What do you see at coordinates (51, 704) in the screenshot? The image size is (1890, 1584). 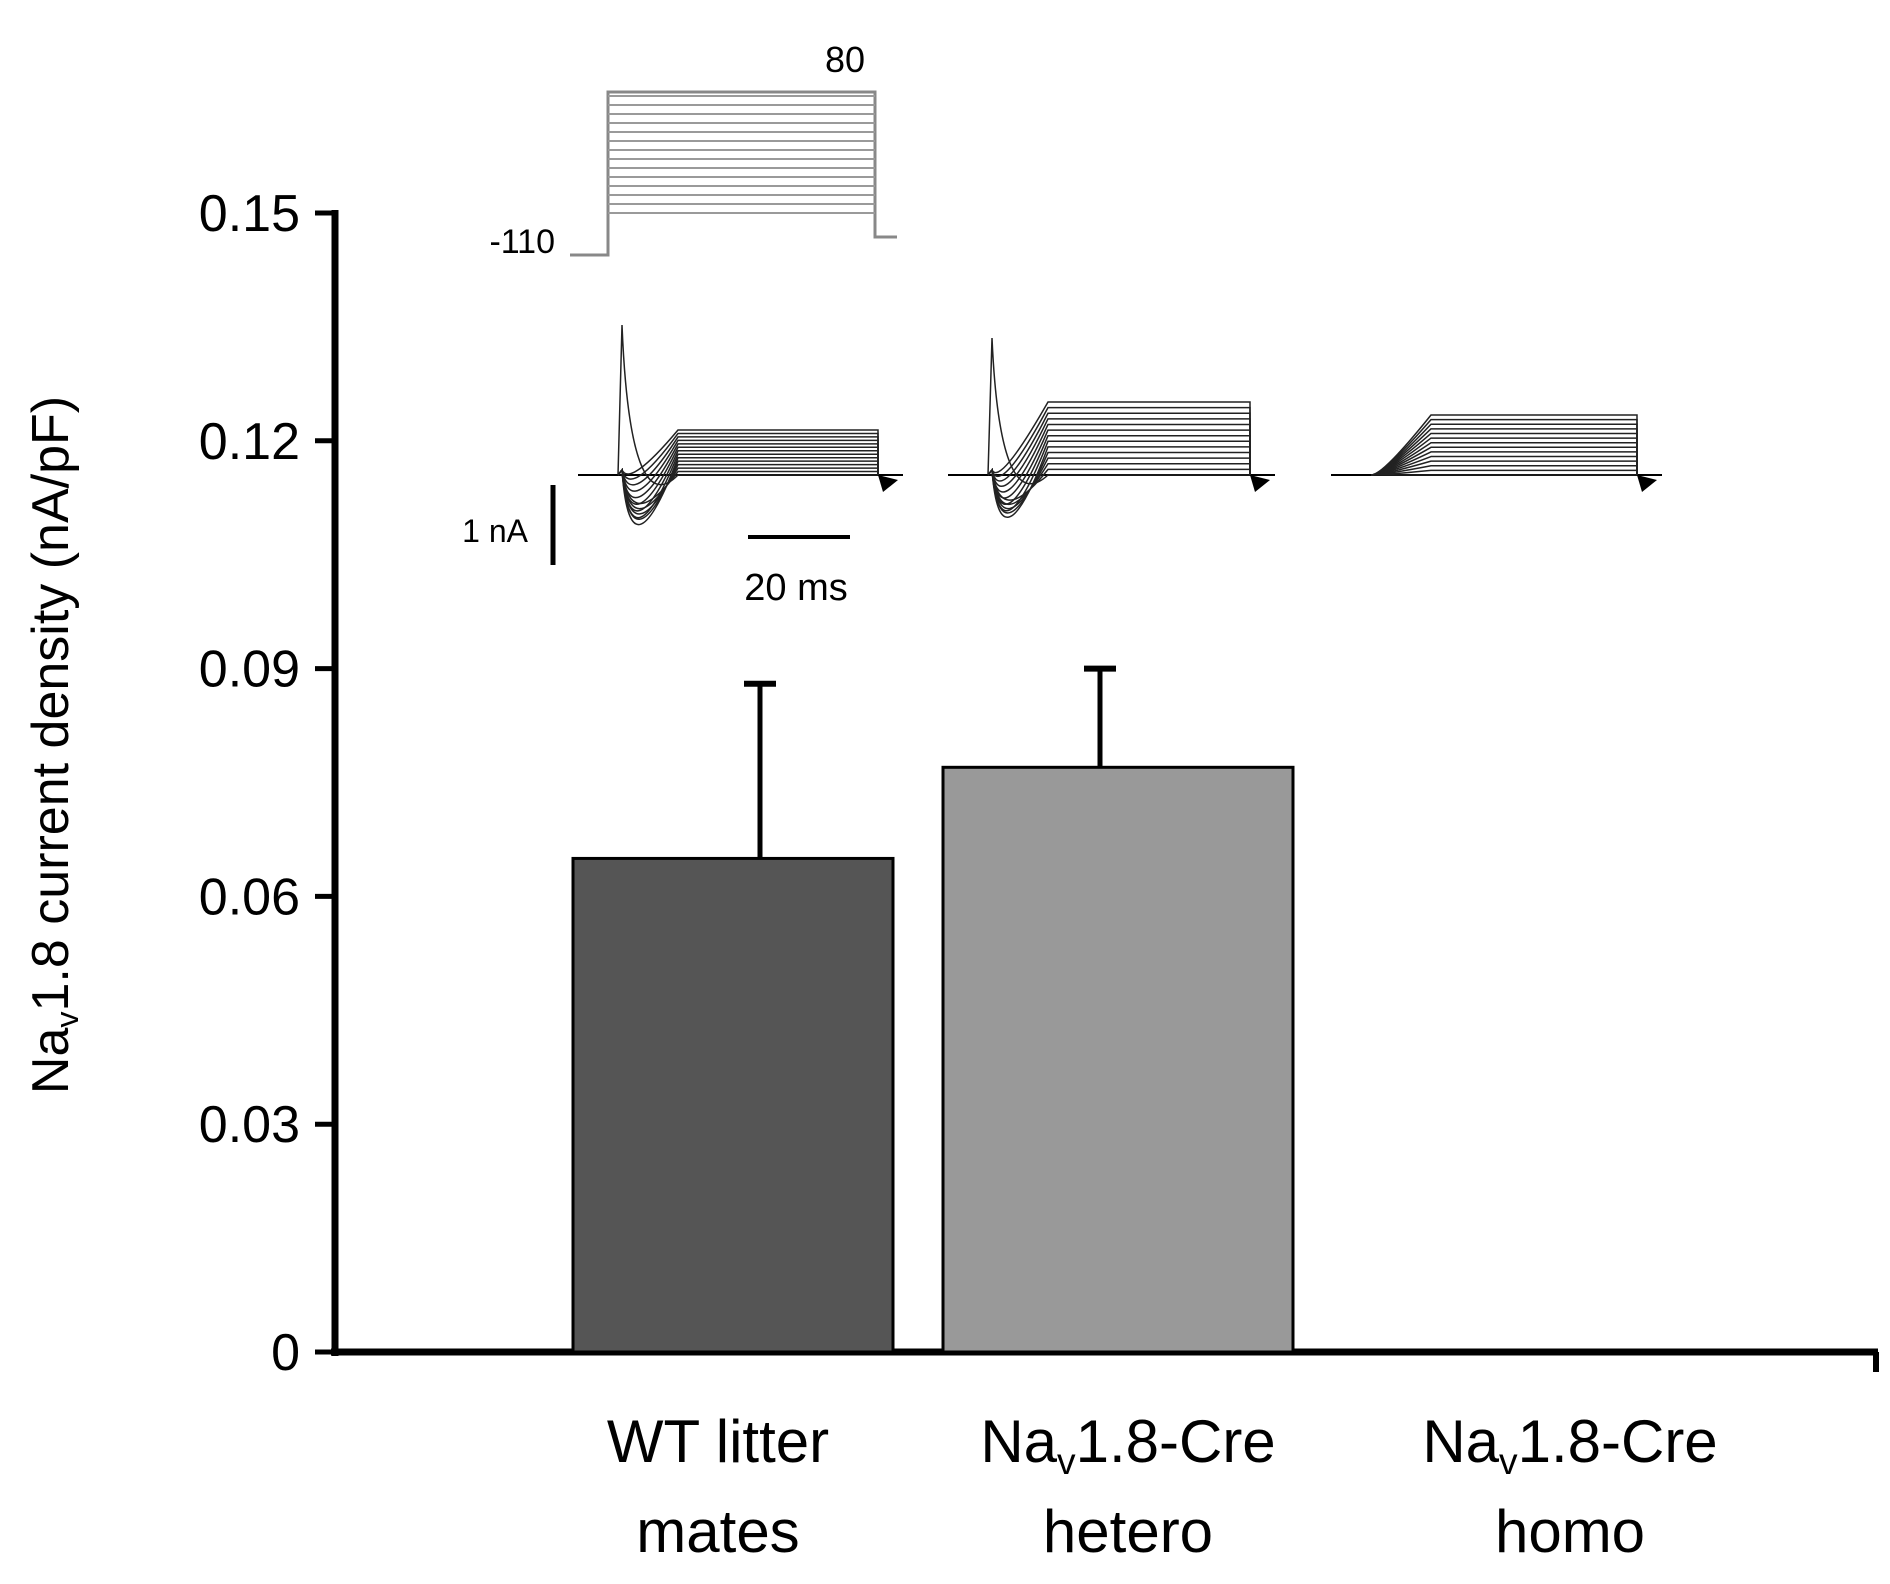 I see `y-axis-title-rest: 1.8 current density (nA/pF)` at bounding box center [51, 704].